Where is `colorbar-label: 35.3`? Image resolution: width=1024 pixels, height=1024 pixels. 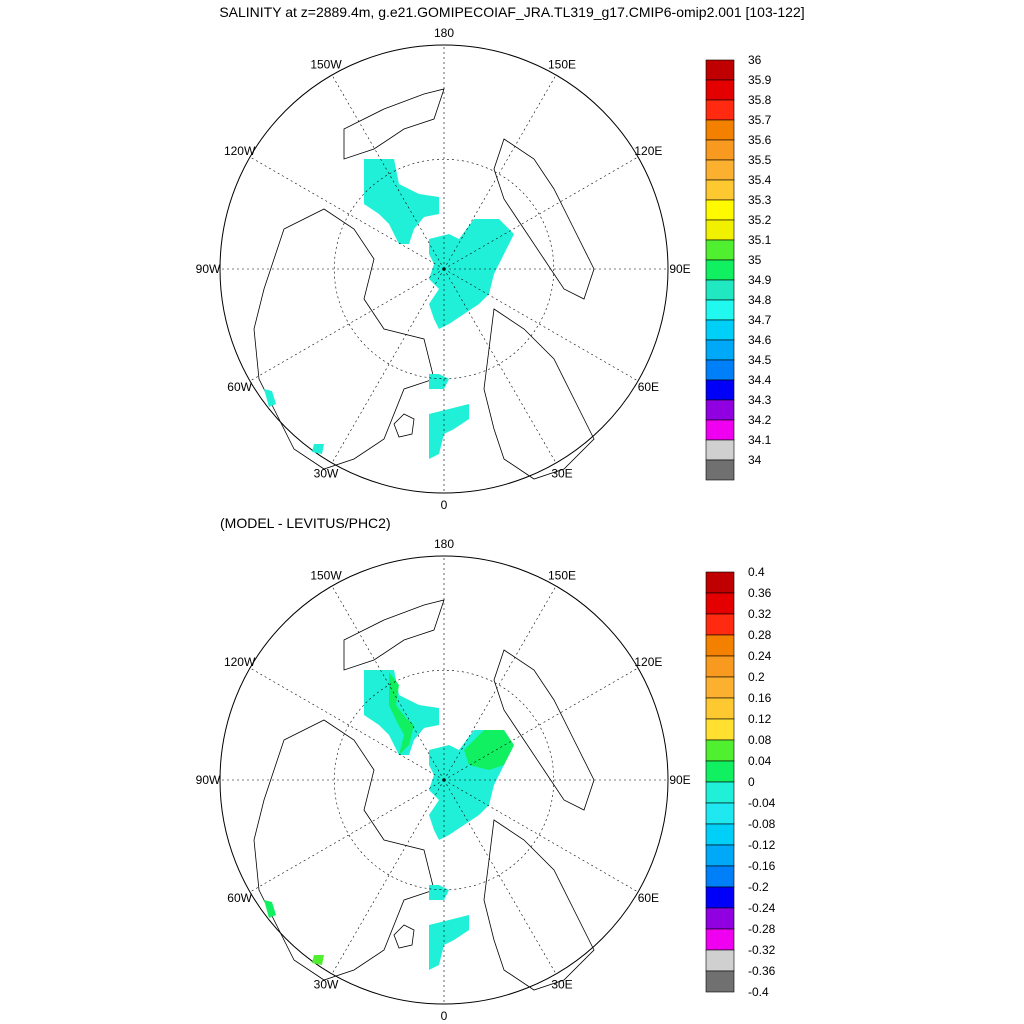 colorbar-label: 35.3 is located at coordinates (760, 200).